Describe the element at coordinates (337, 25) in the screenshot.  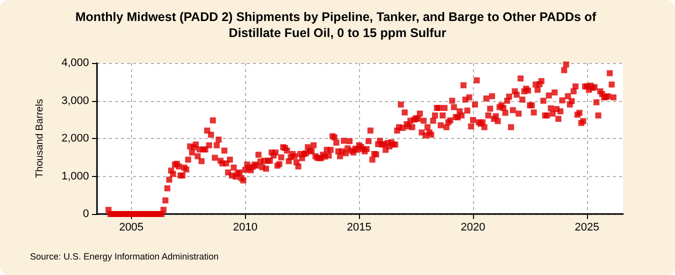
I see `chart-title: Monthly Midwest (PADD 2) Shipments by Pipeline, Tanker, and Barge to Other PADDs of Distillate Fuel Oil, 0 to 15 ppm Sulfur` at that location.